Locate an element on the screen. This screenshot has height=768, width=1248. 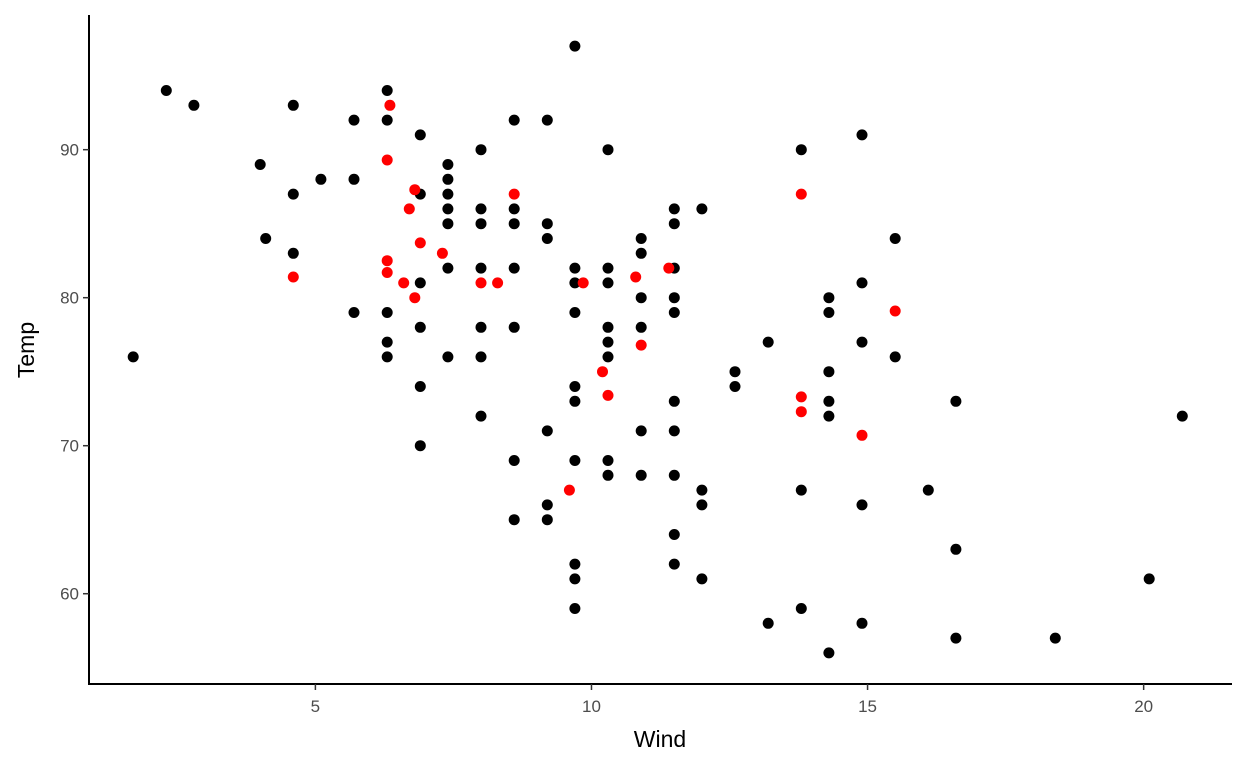
x-tick-label: 5 is located at coordinates (315, 706).